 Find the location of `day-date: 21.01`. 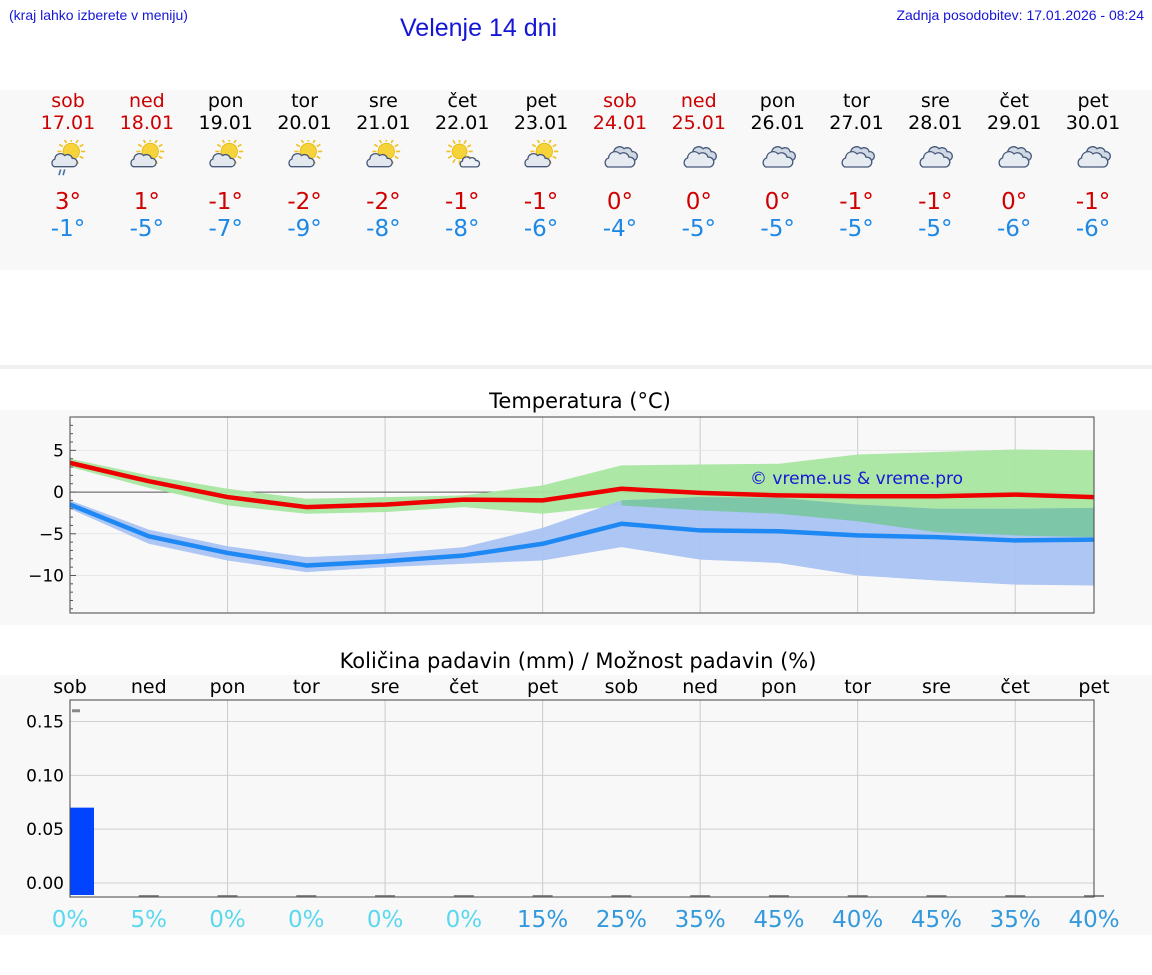

day-date: 21.01 is located at coordinates (383, 123).